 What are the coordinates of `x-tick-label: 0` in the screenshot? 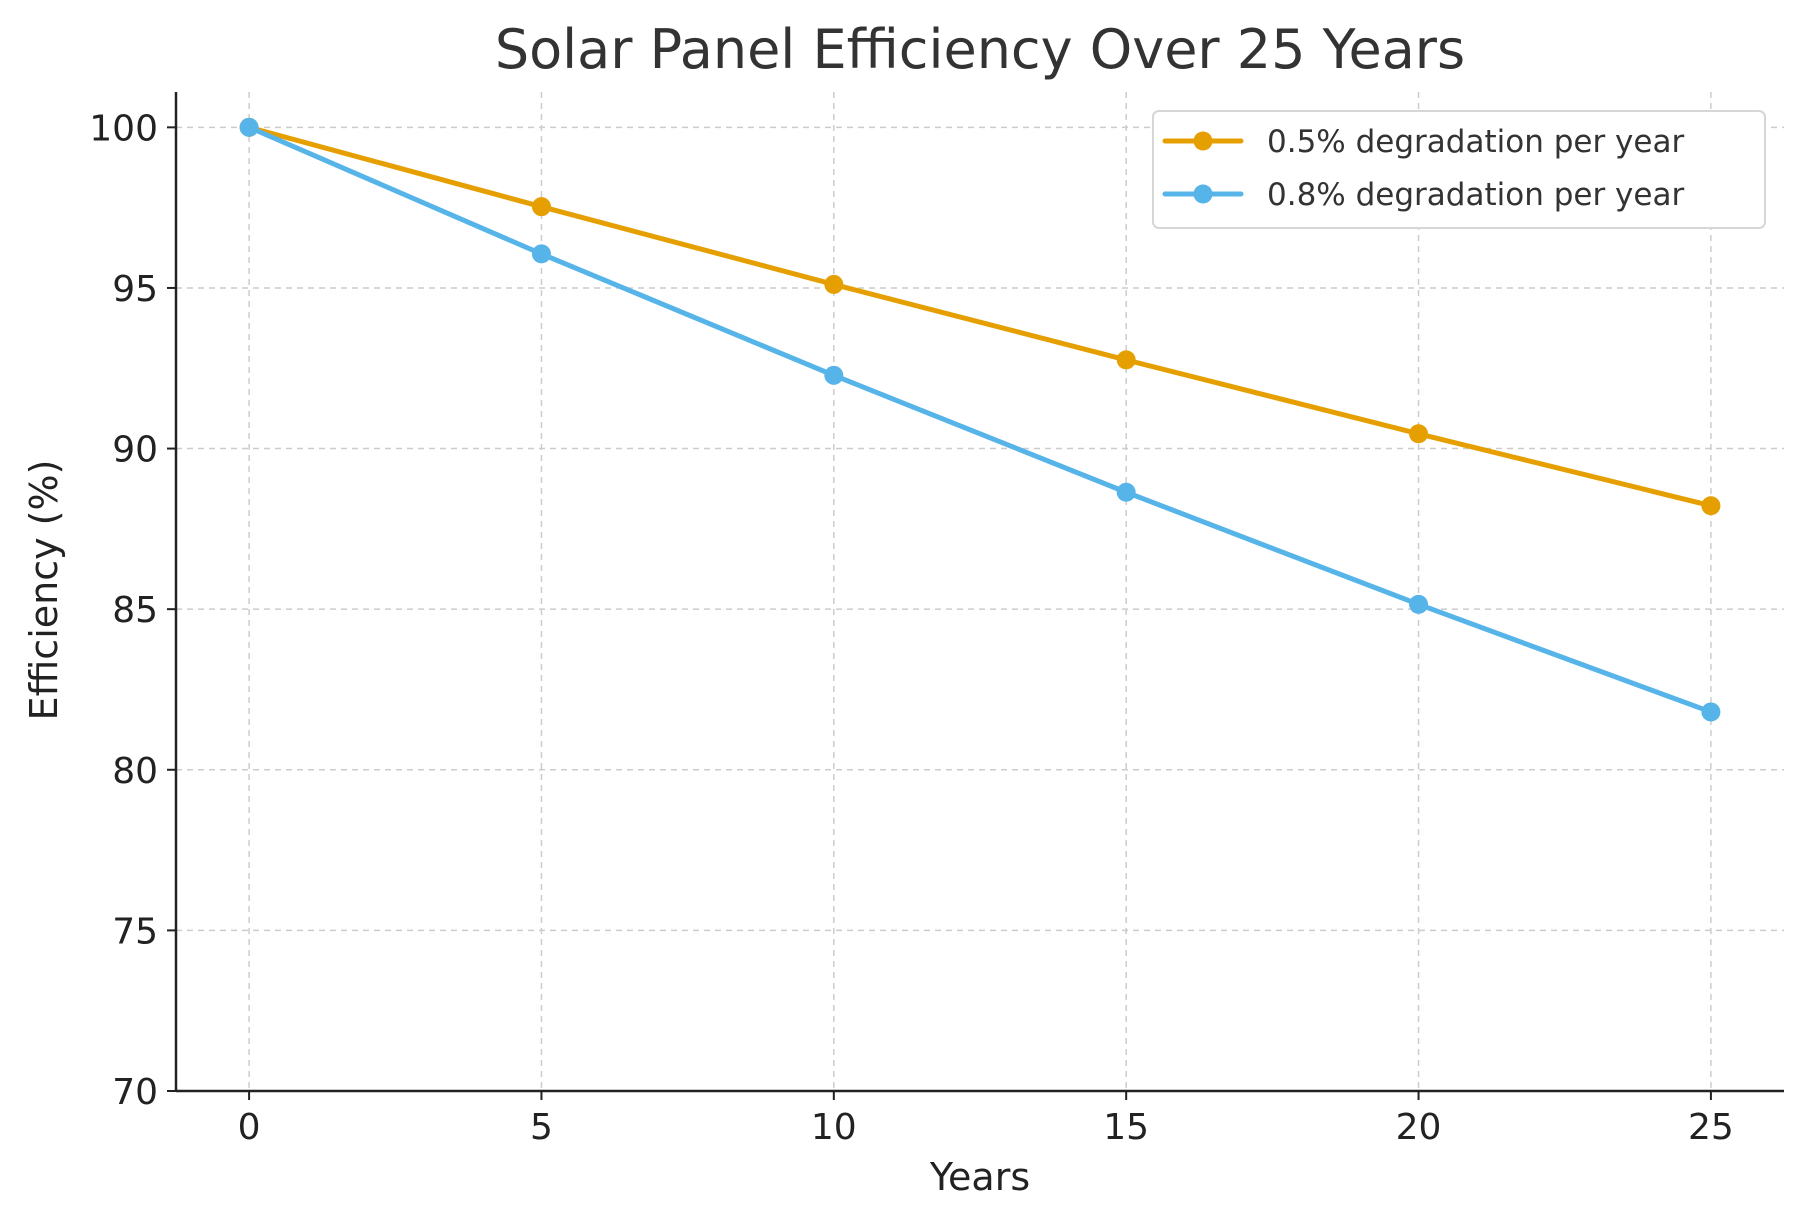 It's located at (249, 1127).